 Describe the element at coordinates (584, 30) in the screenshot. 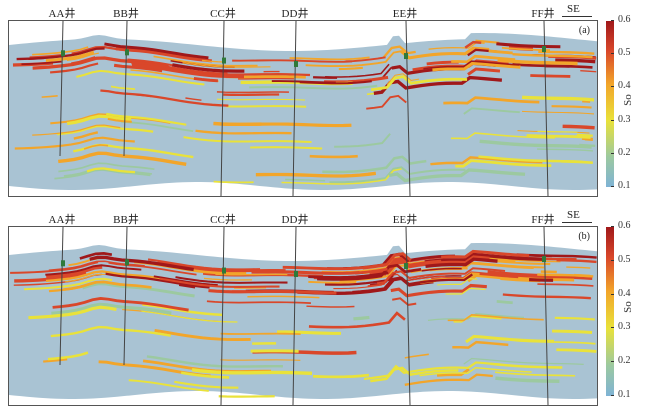

I see `panel-tag: (a)` at that location.